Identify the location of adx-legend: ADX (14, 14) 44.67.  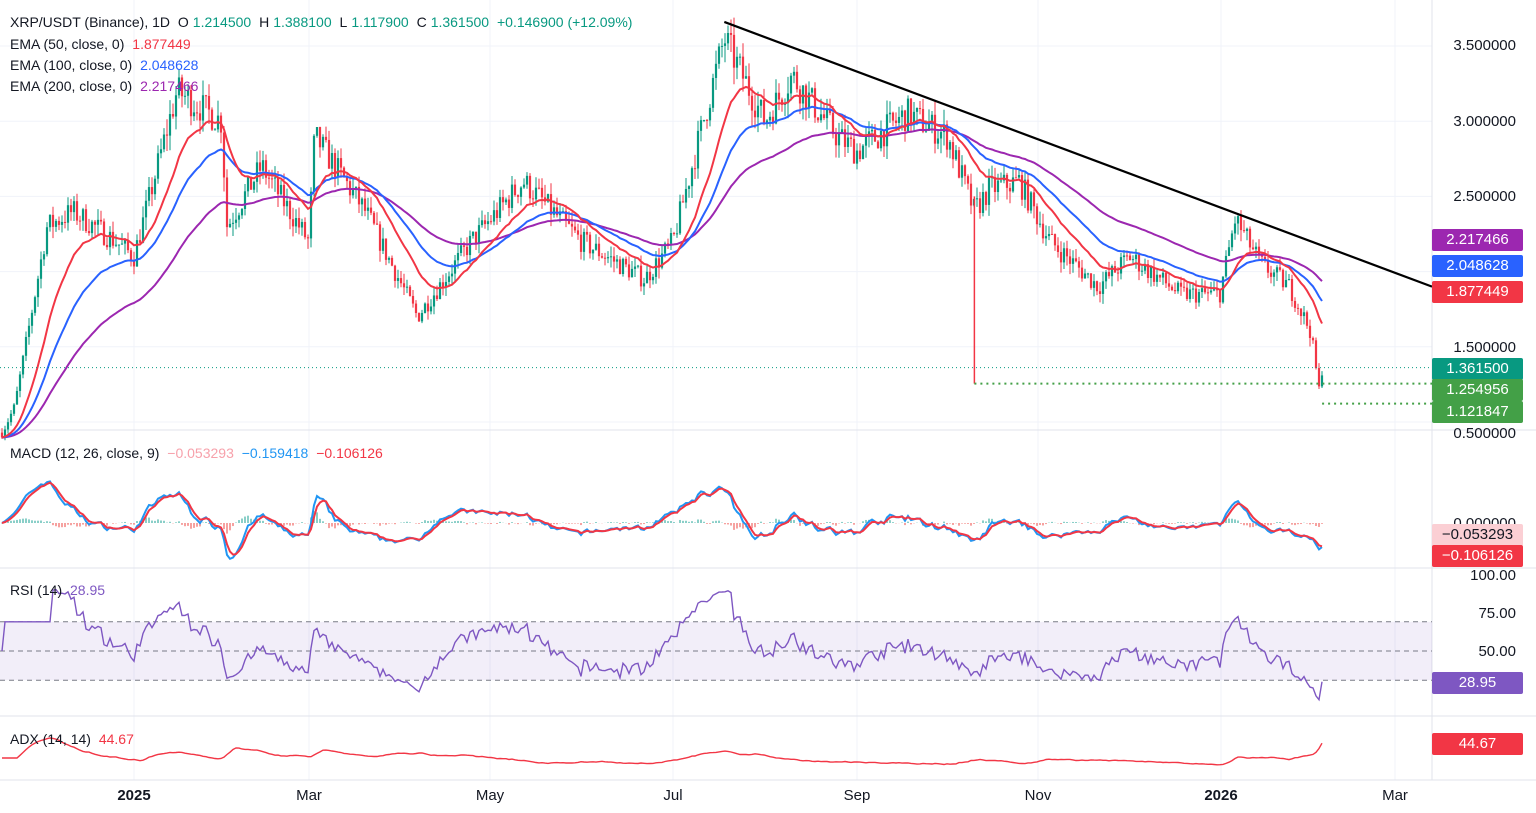
(74, 739).